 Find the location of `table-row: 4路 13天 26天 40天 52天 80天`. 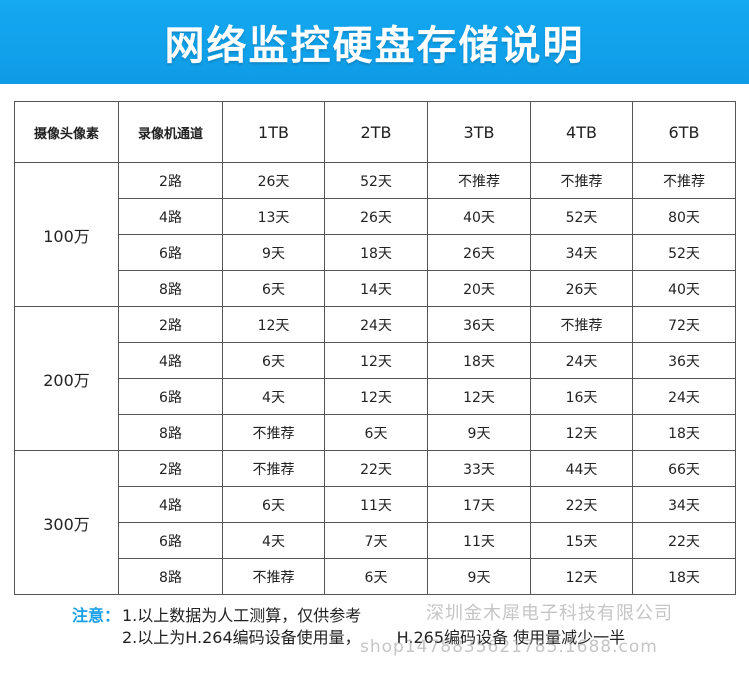

table-row: 4路 13天 26天 40天 52天 80天 is located at coordinates (375, 216).